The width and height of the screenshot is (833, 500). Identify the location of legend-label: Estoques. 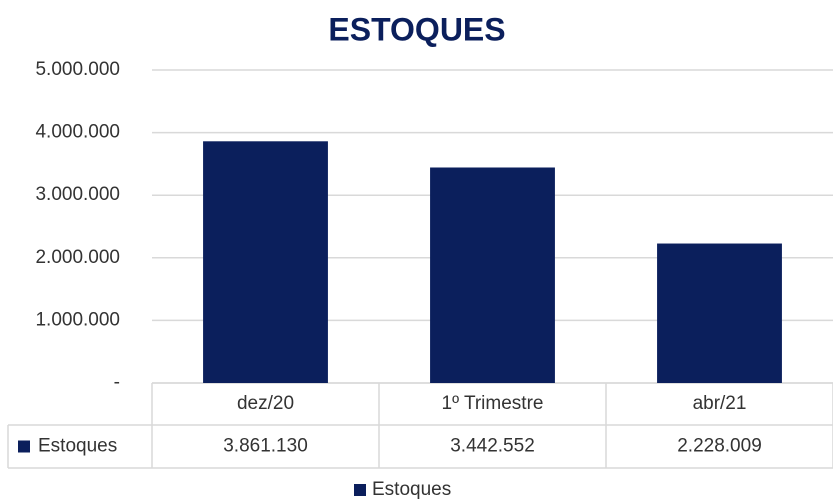
(411, 489).